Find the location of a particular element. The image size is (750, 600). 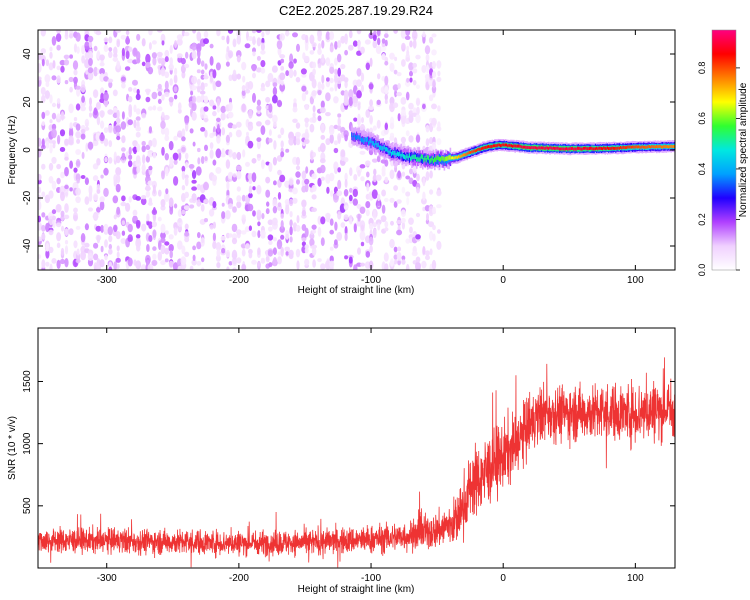

spectrogram-x-label: Height of straight line (km) is located at coordinates (356, 290).